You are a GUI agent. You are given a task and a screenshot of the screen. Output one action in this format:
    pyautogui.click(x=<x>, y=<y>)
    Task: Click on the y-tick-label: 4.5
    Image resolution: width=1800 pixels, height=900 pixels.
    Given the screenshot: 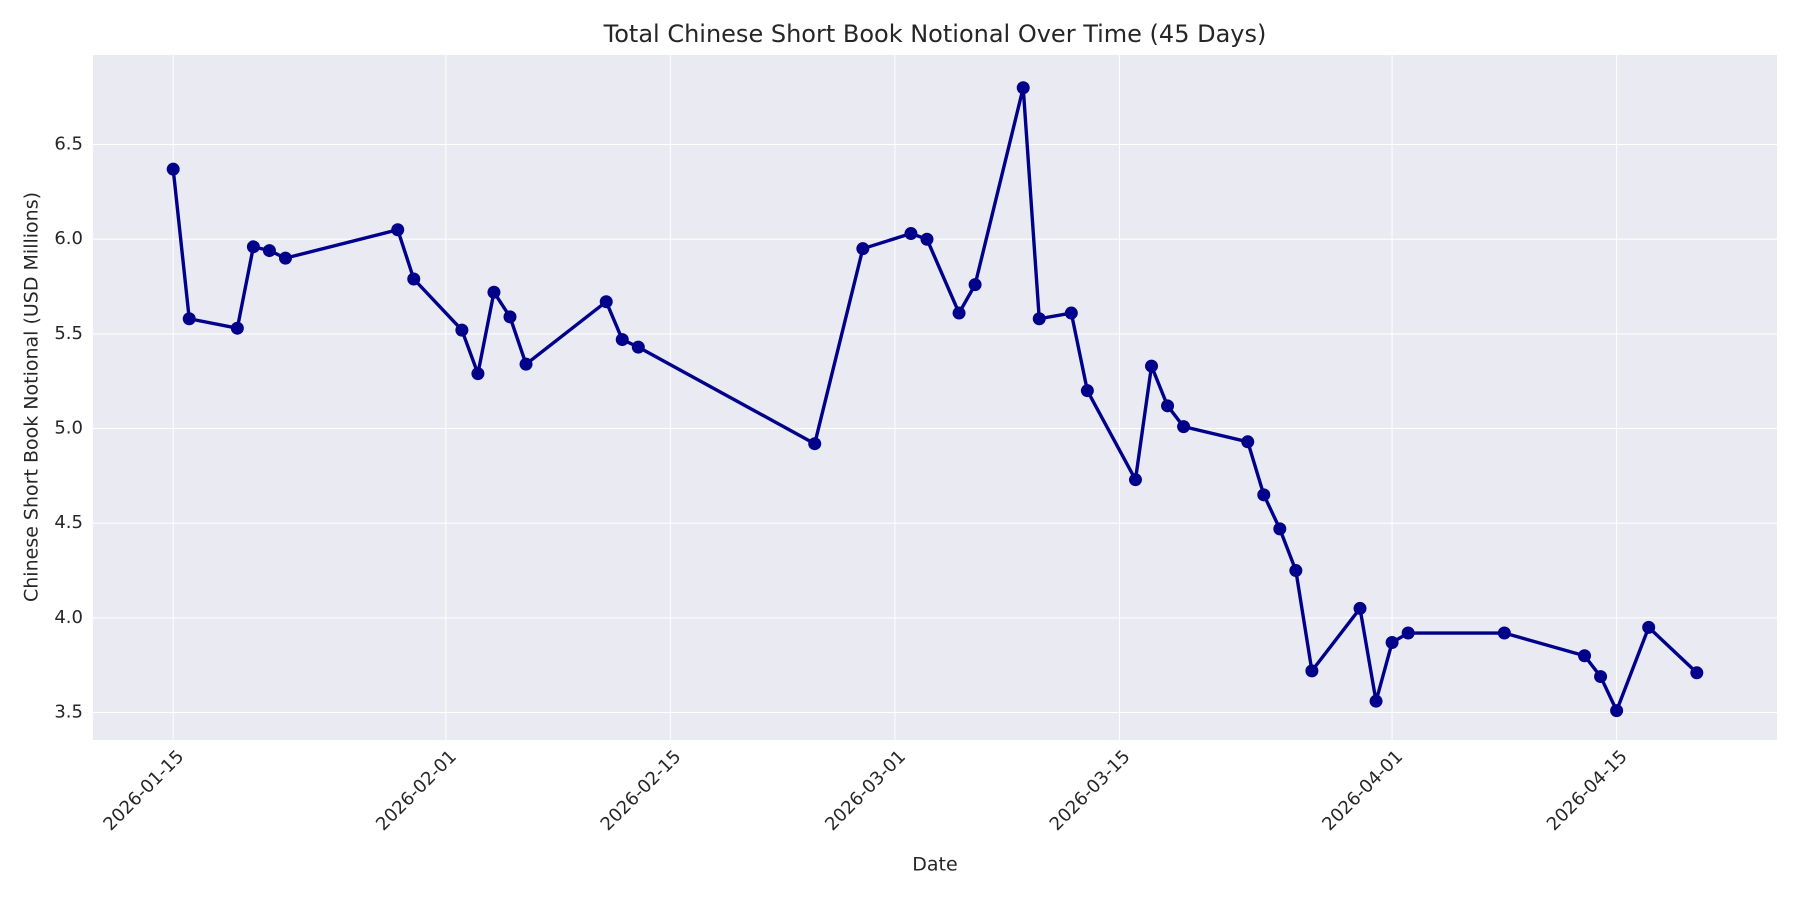 What is the action you would take?
    pyautogui.click(x=68, y=522)
    